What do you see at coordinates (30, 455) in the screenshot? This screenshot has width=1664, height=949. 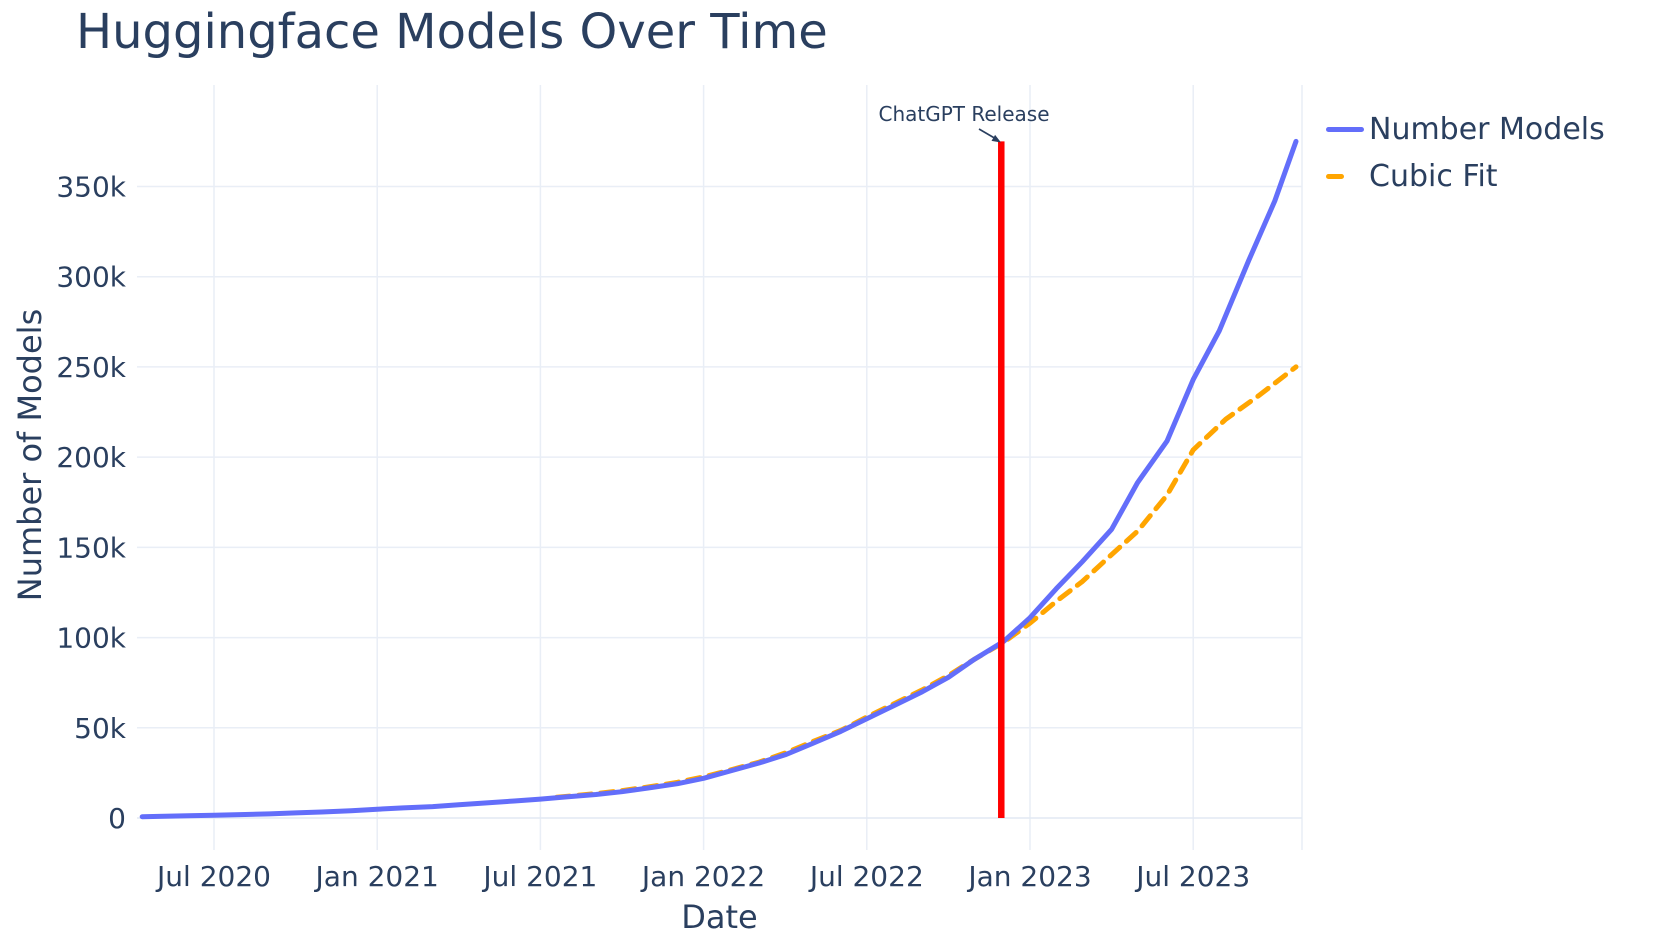 I see `y-axis-title: Number of Models` at bounding box center [30, 455].